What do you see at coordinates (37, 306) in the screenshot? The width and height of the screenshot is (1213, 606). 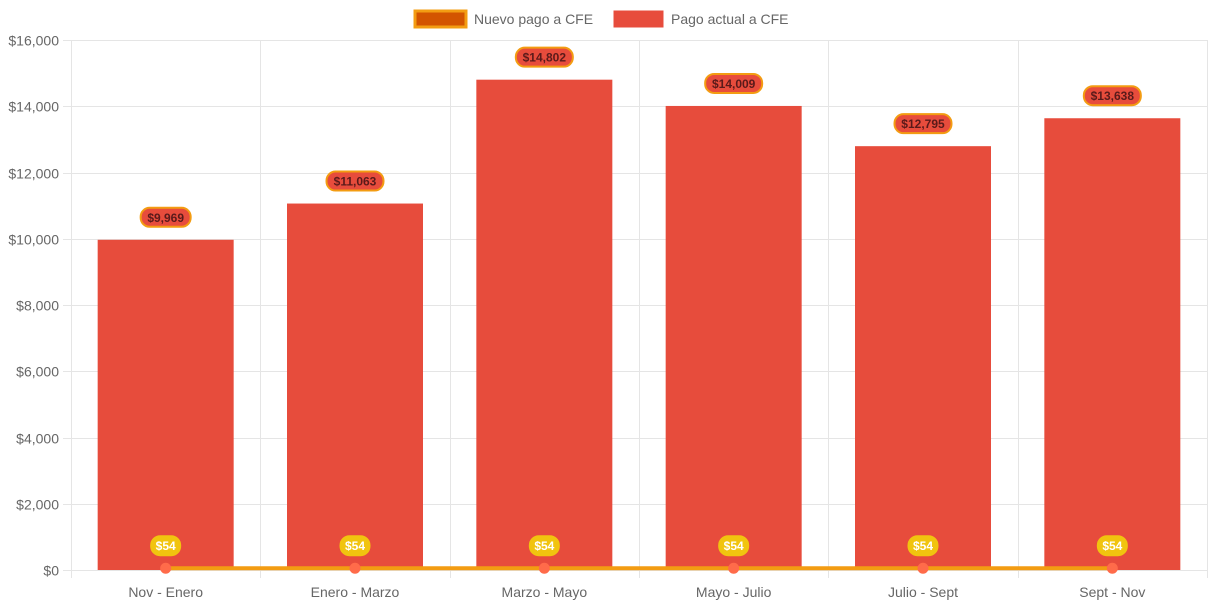 I see `y-tick-label: $8,000` at bounding box center [37, 306].